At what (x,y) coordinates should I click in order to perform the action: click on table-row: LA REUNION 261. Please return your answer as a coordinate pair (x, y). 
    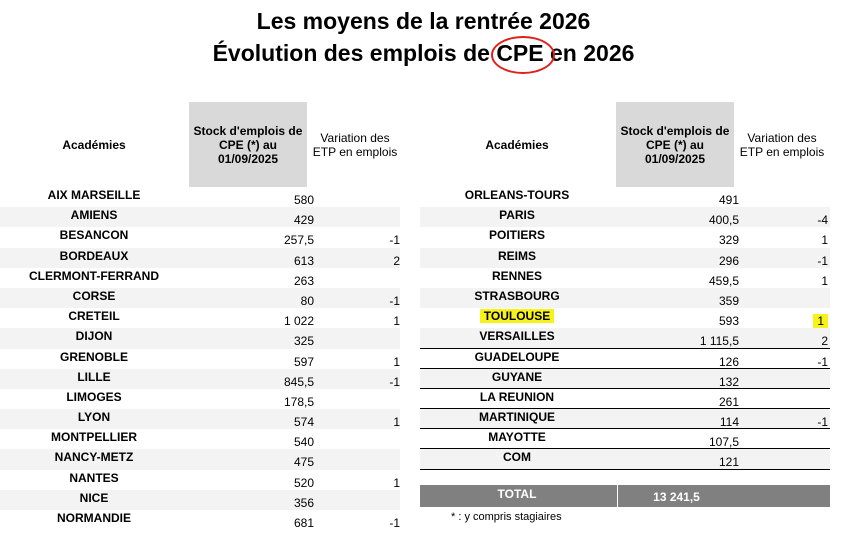
    Looking at the image, I should click on (625, 399).